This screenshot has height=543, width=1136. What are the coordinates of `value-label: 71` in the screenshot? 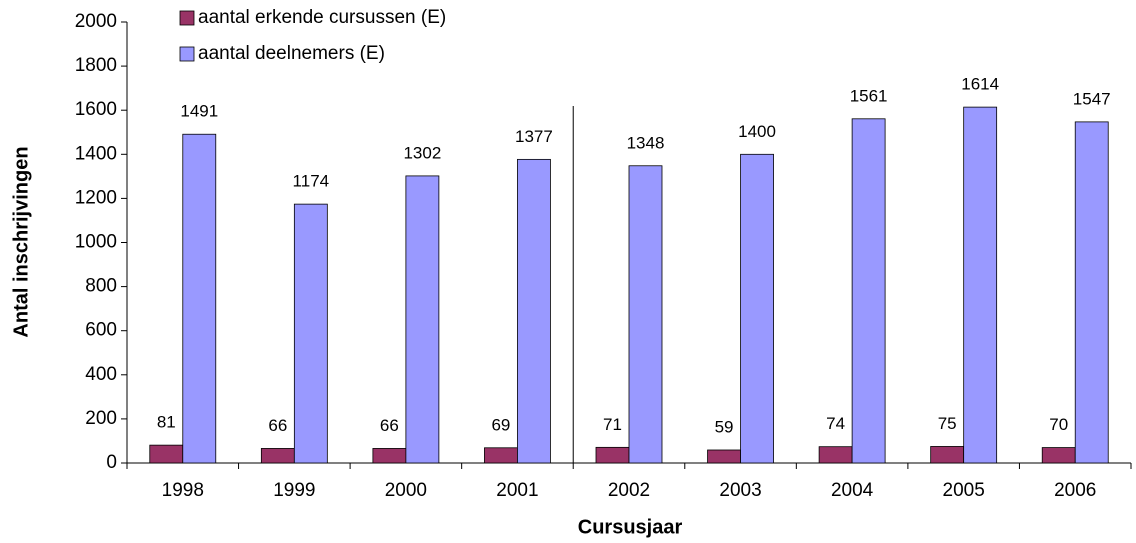 It's located at (612, 424).